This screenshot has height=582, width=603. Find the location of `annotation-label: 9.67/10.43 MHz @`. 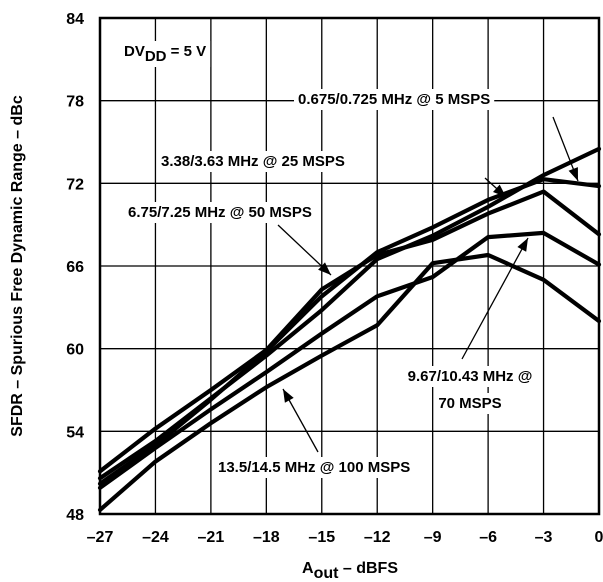

annotation-label: 9.67/10.43 MHz @ is located at coordinates (470, 376).